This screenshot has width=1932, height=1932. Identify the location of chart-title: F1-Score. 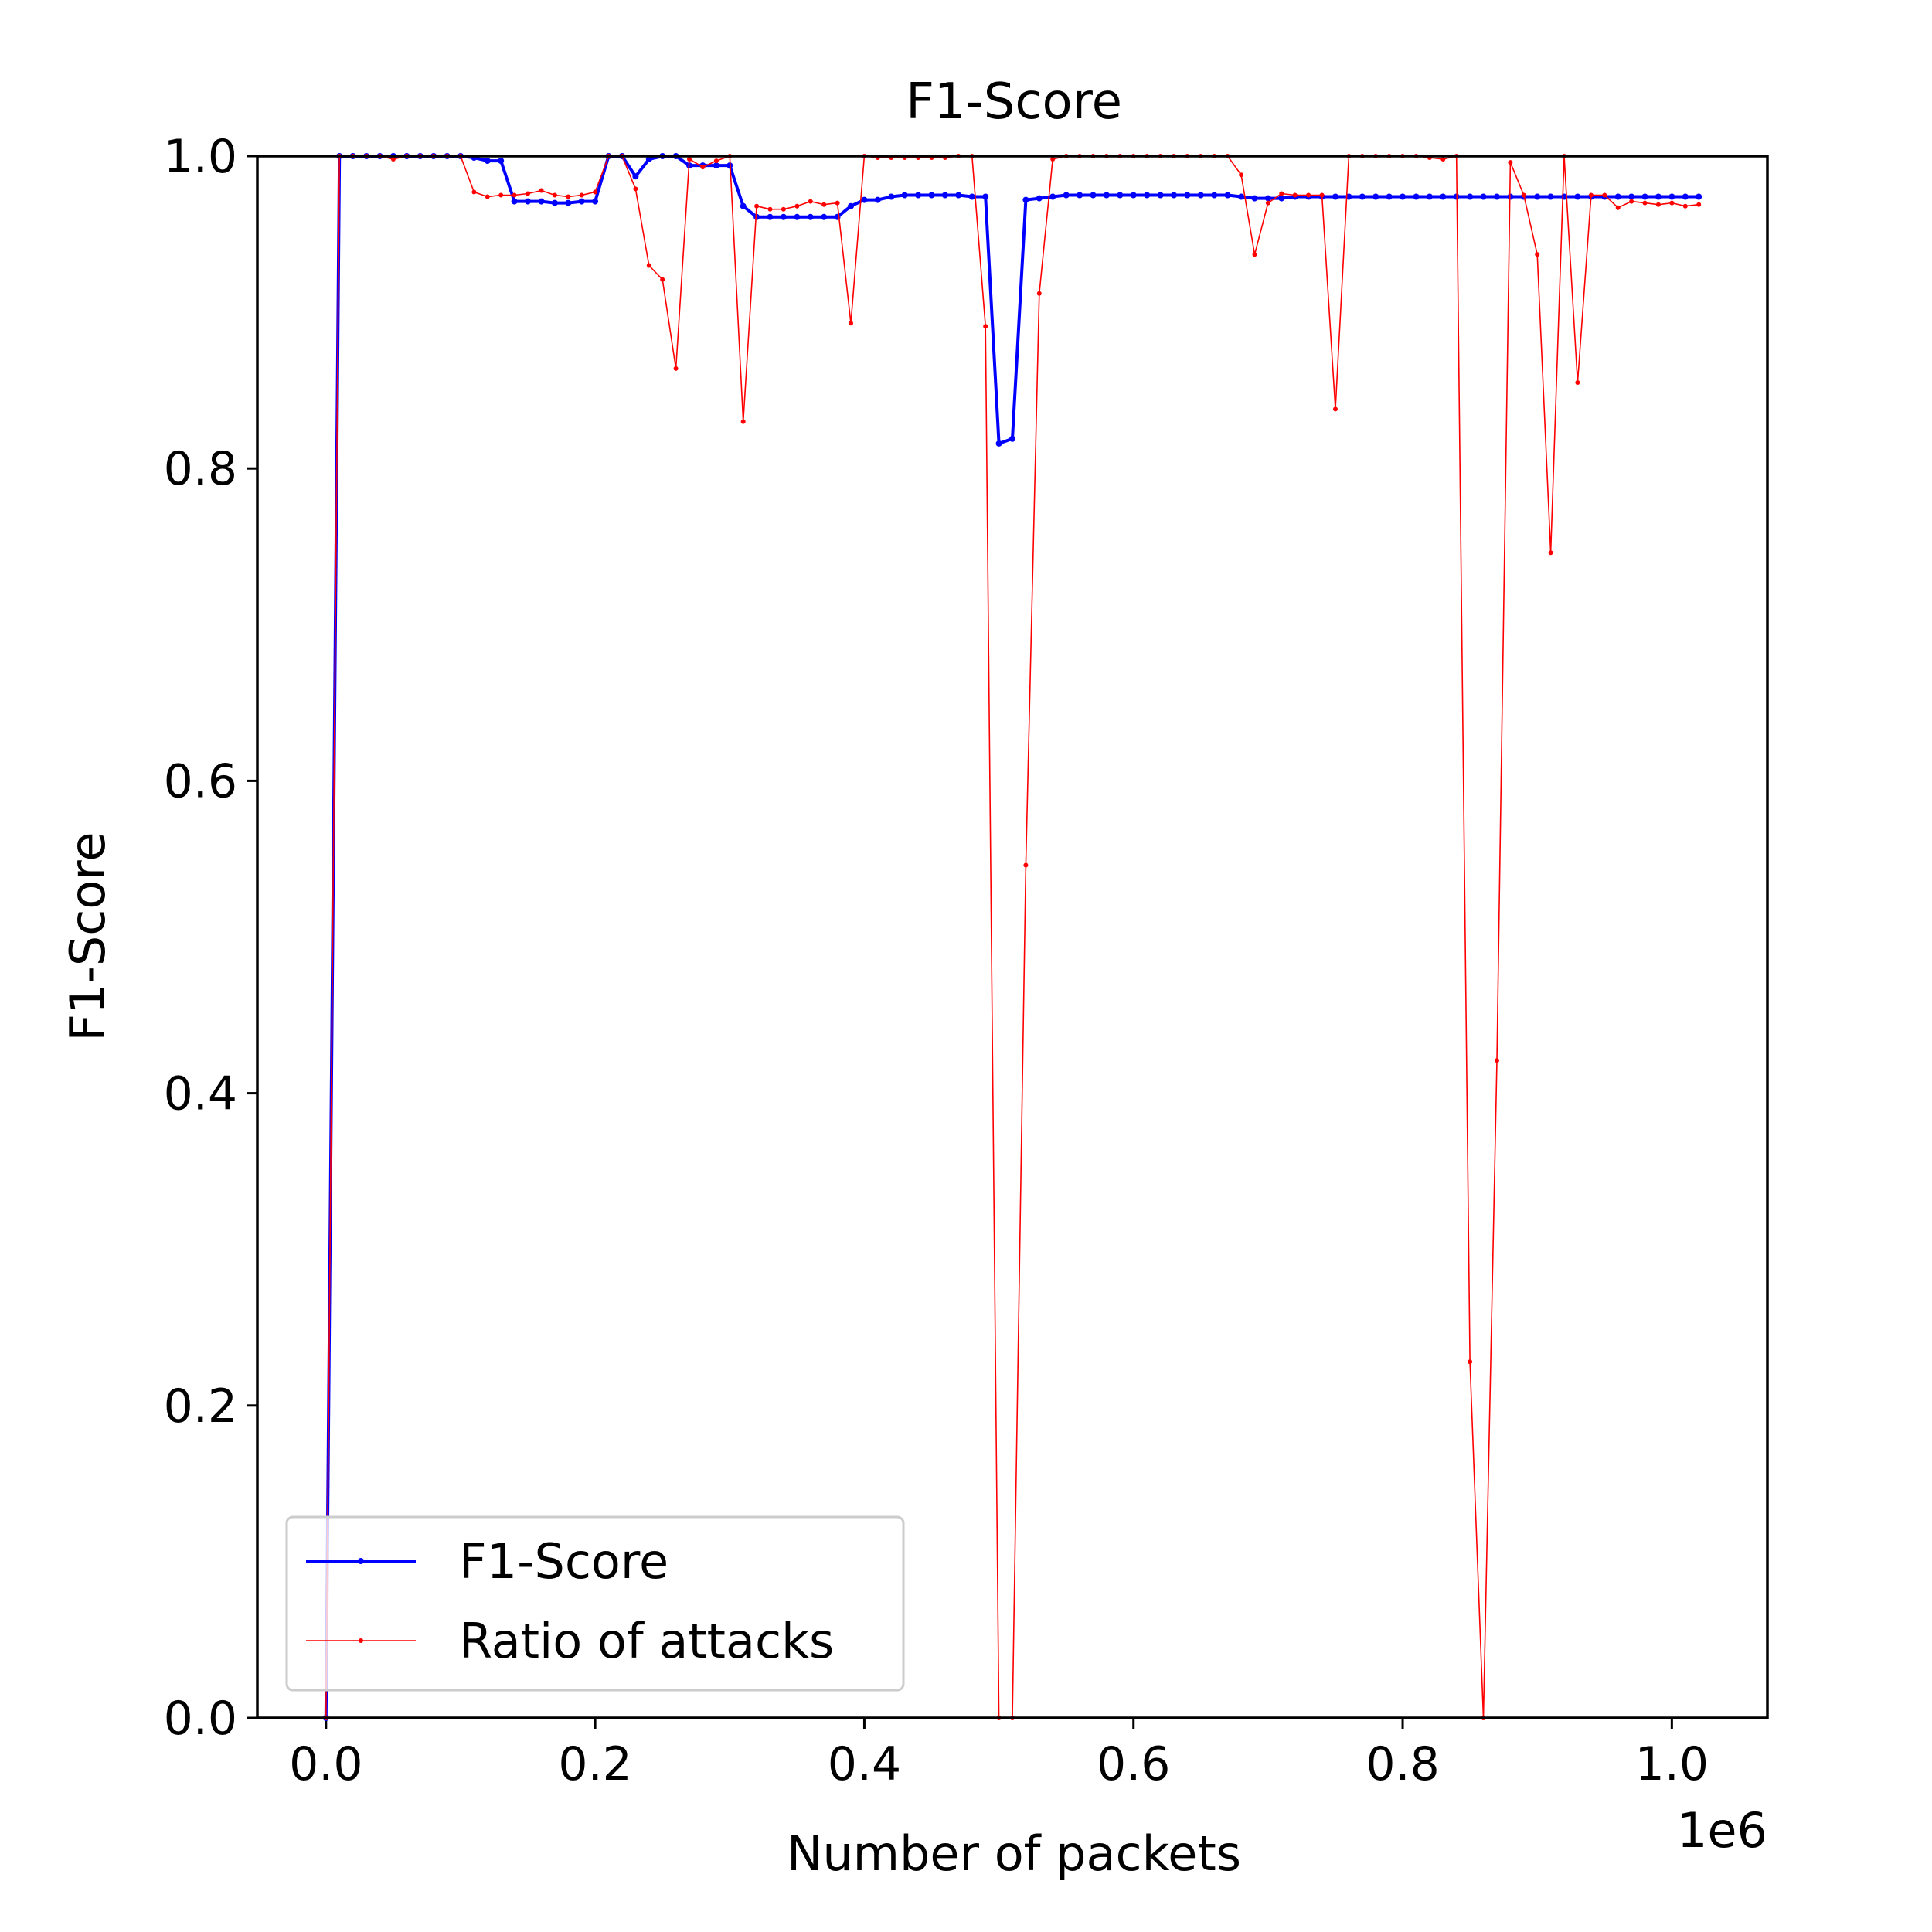
(1014, 102).